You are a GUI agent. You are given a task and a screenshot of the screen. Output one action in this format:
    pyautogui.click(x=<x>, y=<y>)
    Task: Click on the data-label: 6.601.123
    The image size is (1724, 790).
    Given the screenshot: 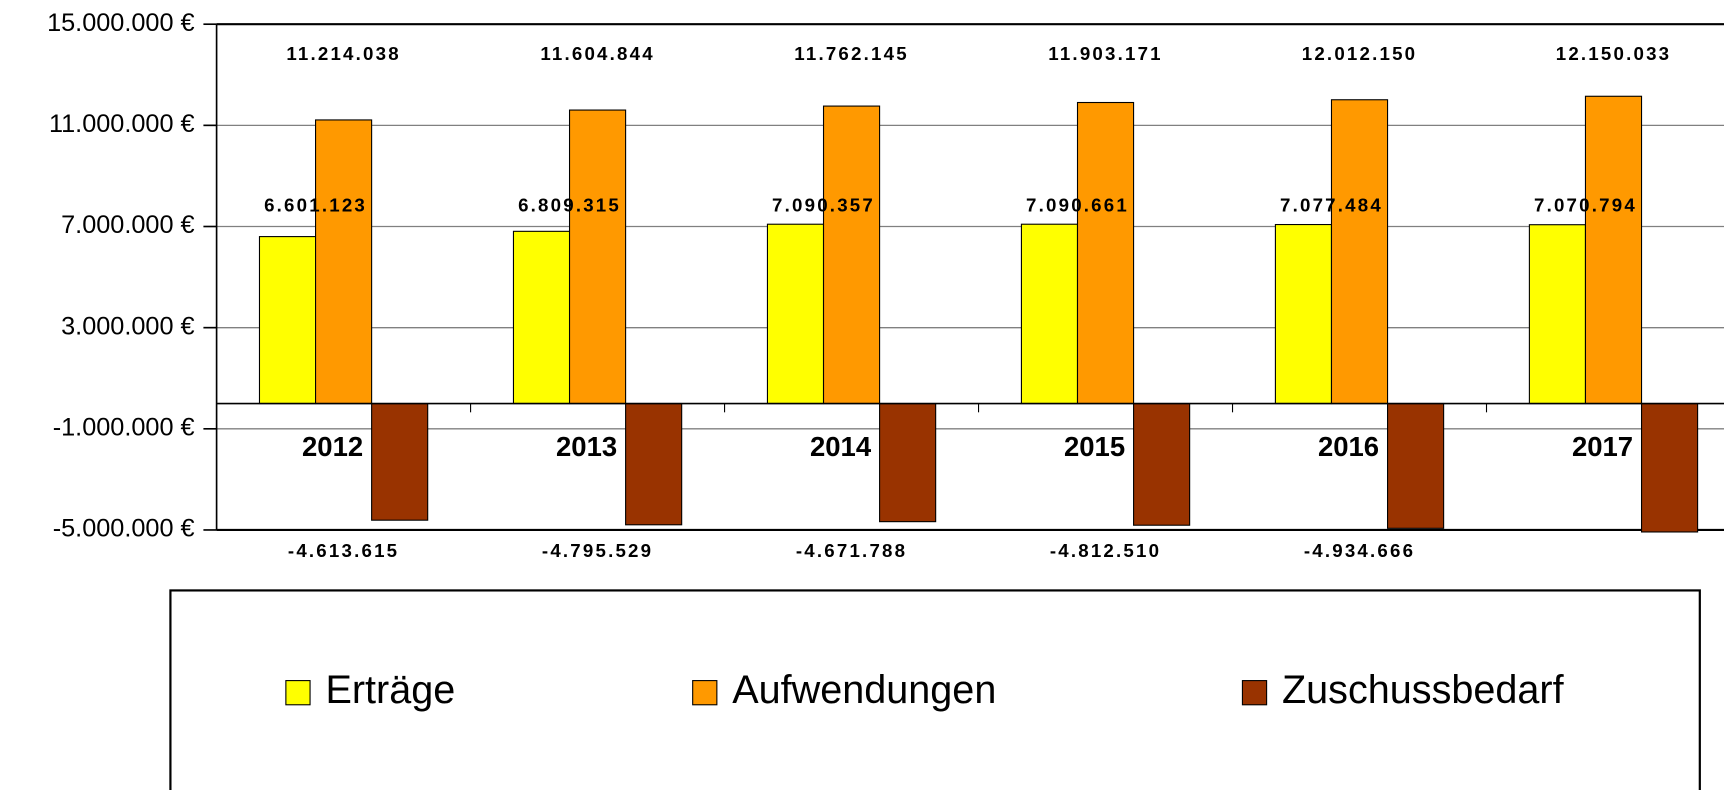 What is the action you would take?
    pyautogui.click(x=315, y=205)
    